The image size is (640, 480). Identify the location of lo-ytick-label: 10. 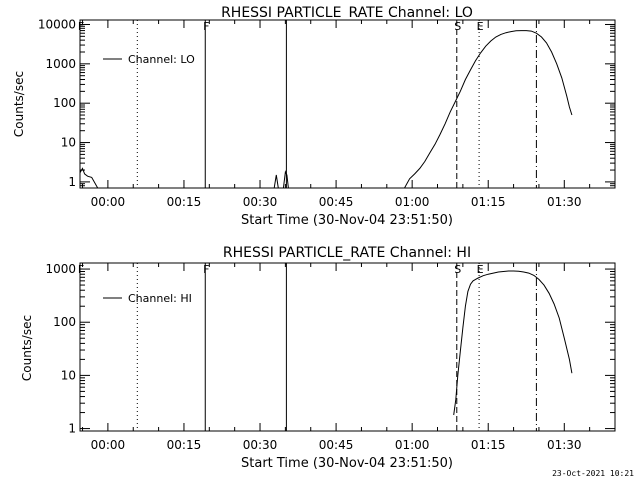
(68, 143).